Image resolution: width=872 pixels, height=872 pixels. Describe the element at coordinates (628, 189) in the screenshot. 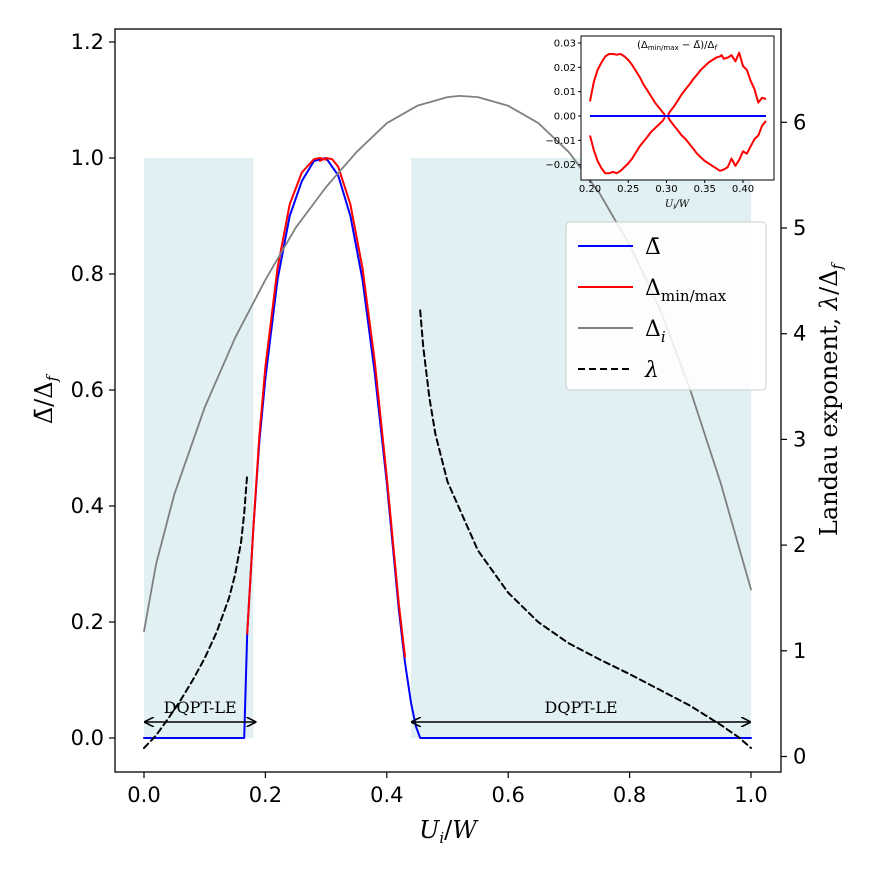

I see `inset-x-tick-label-1: 0.25` at that location.